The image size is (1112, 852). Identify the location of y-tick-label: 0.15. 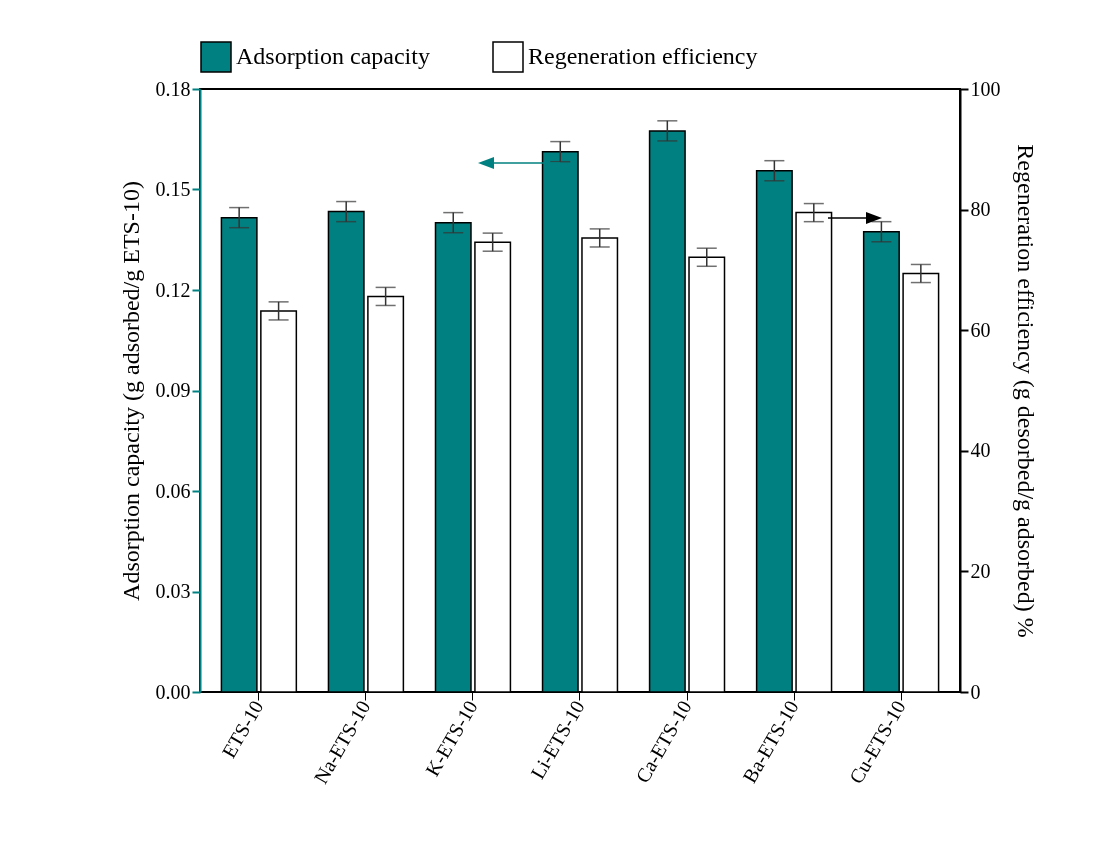
(173, 189).